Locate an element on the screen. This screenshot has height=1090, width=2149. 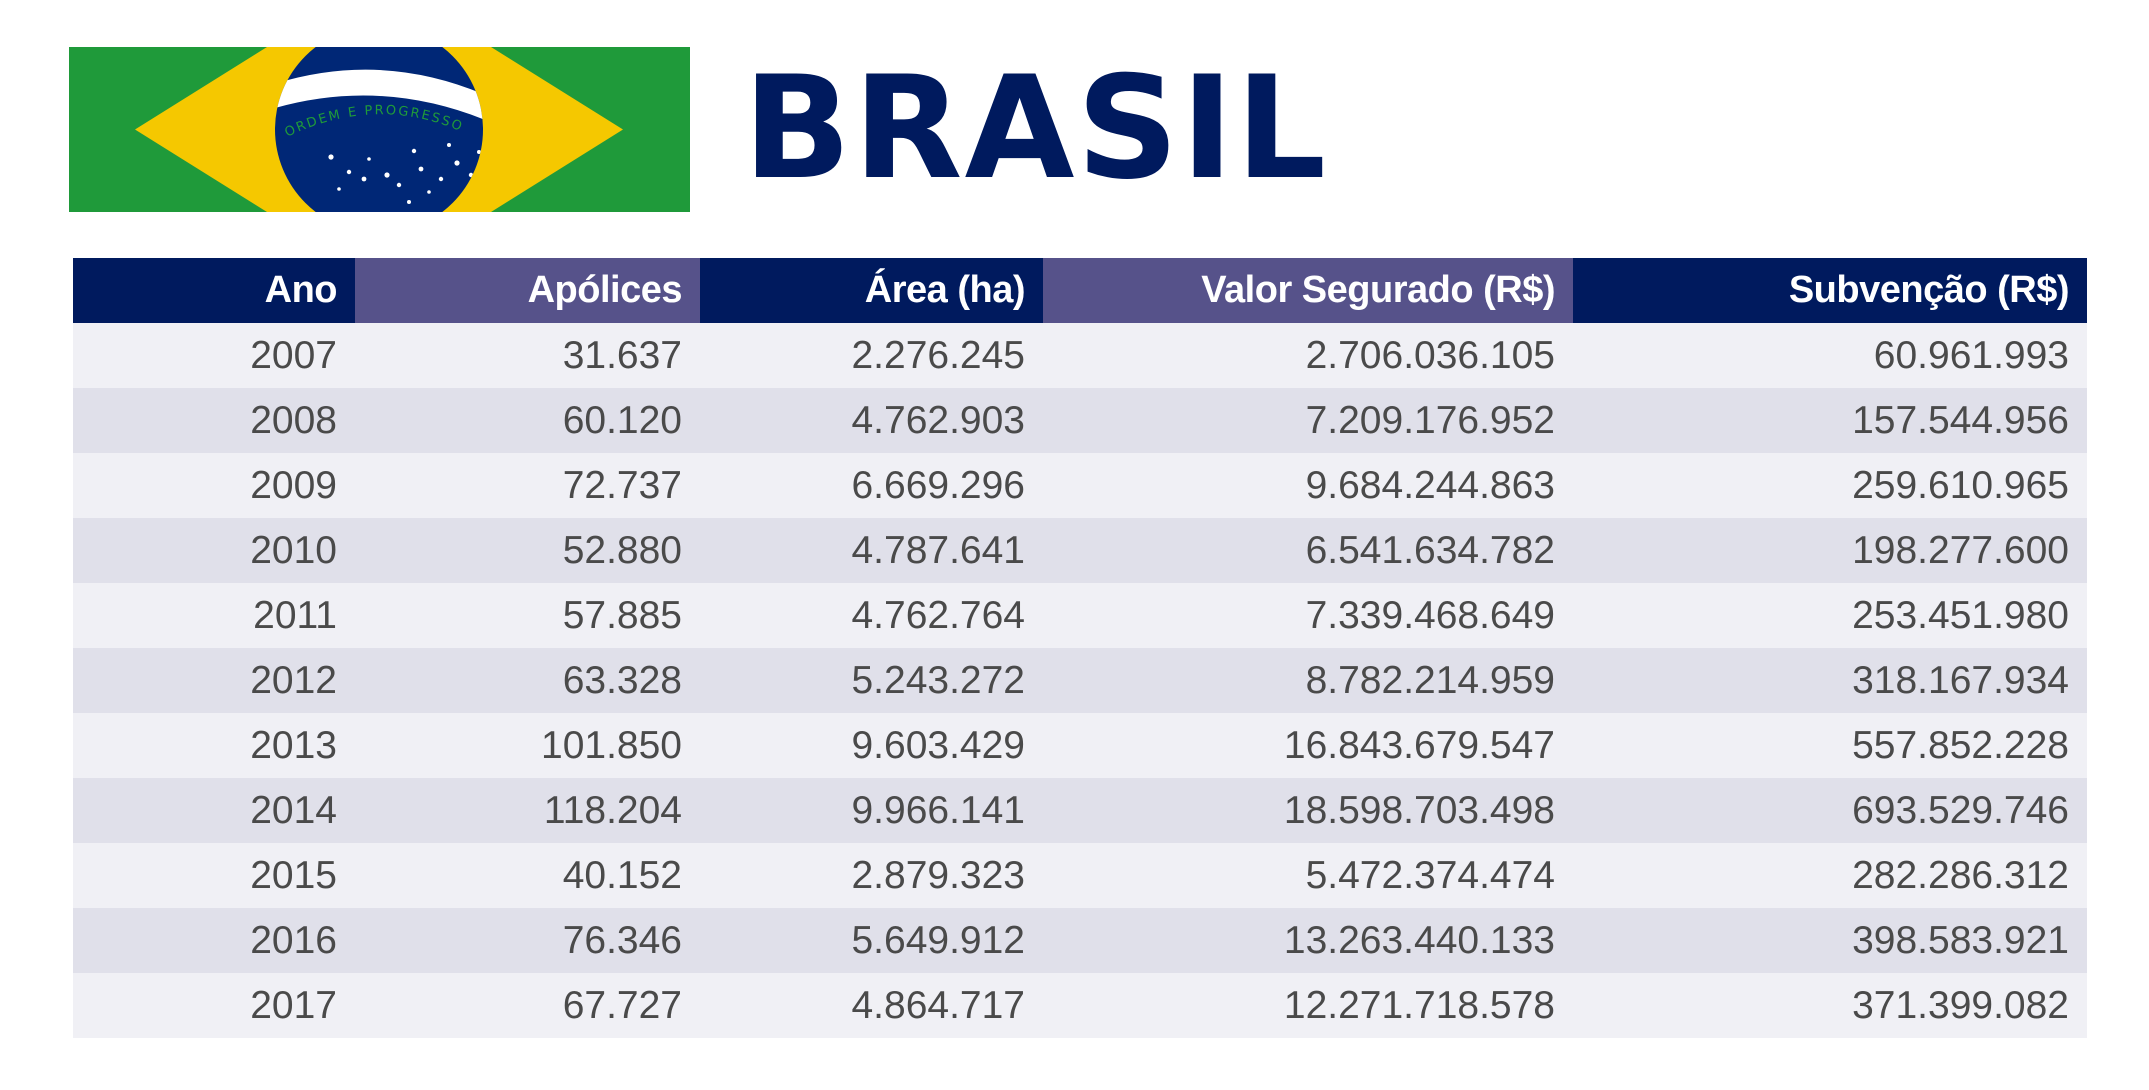
cell-ano: 2017 is located at coordinates (214, 1005).